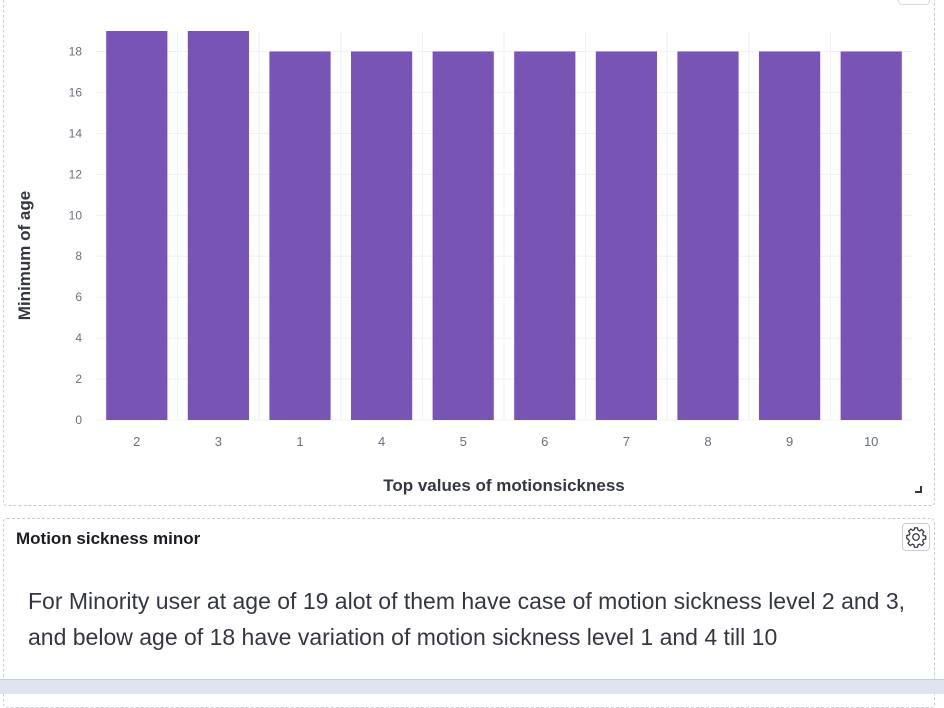 This screenshot has height=708, width=944. I want to click on y-tick-label: 14, so click(76, 133).